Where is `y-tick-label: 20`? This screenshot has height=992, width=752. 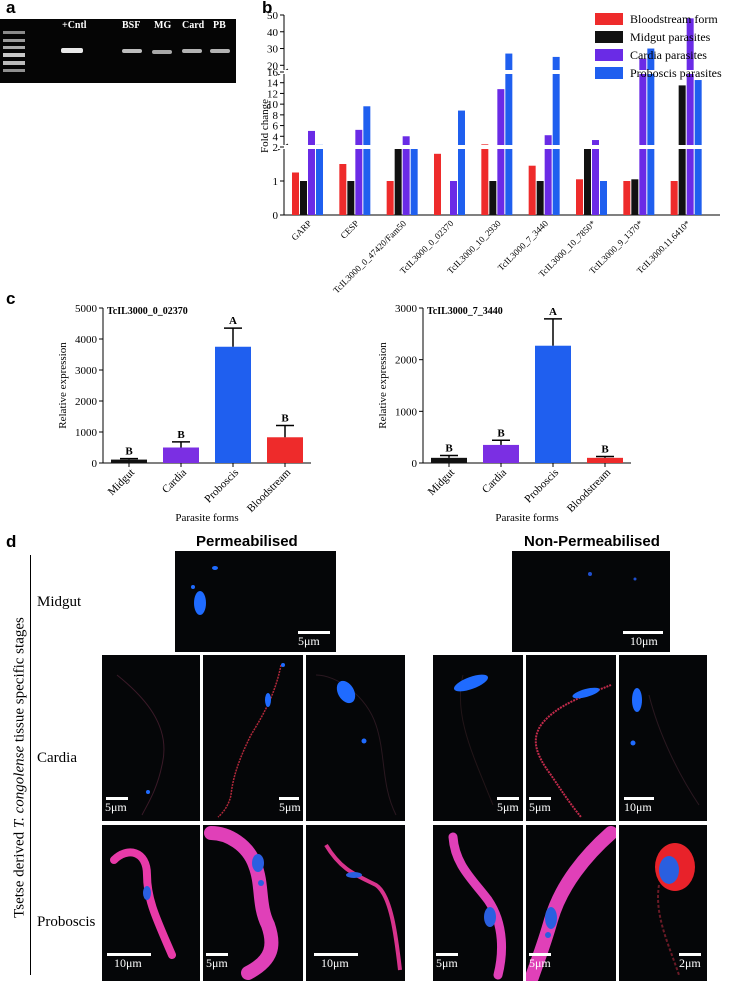 y-tick-label: 20 is located at coordinates (273, 66).